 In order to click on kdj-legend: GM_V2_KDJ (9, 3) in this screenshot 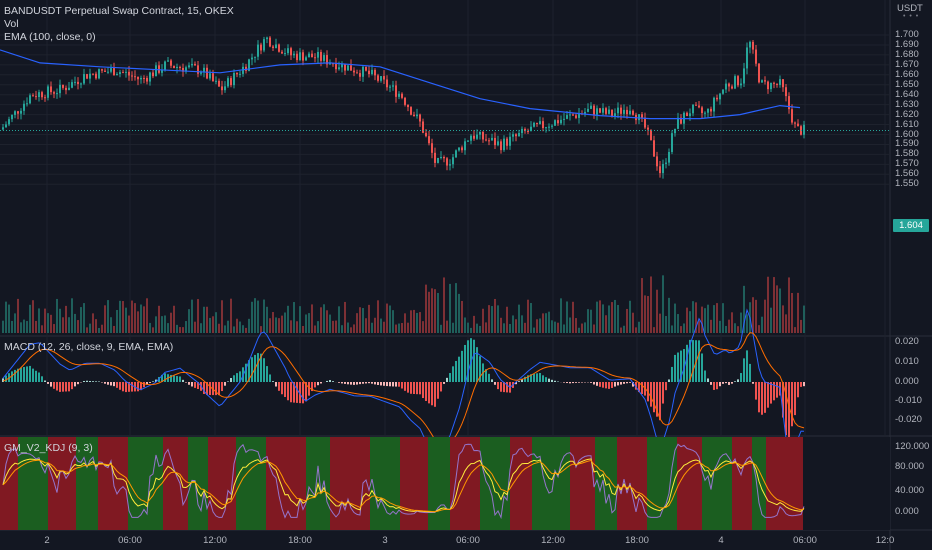, I will do `click(48, 448)`.